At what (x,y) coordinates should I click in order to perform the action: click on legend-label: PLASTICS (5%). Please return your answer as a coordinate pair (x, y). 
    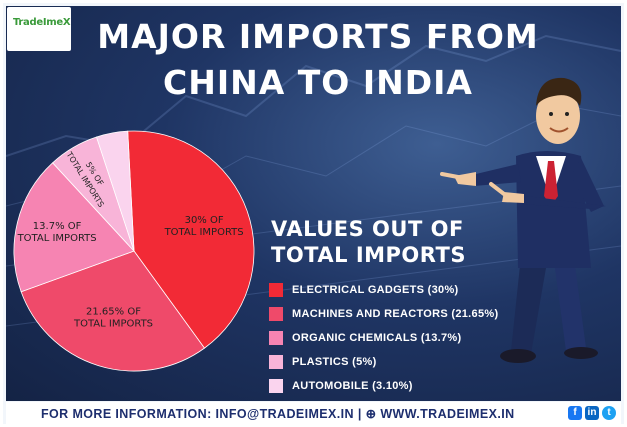
    Looking at the image, I should click on (334, 362).